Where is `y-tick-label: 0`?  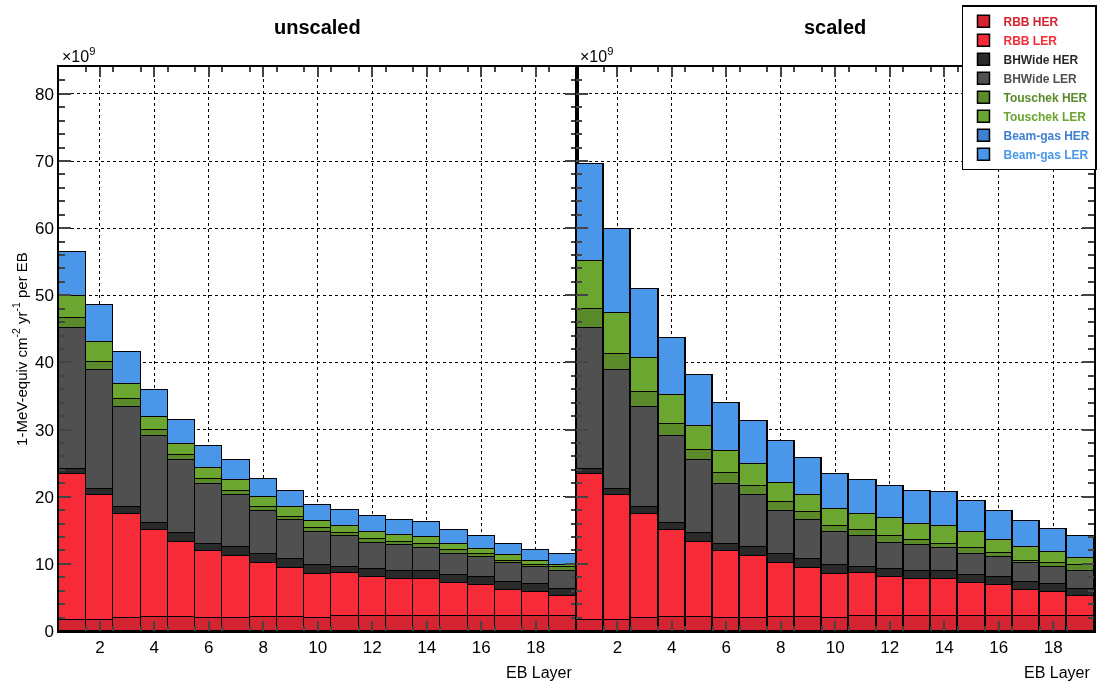 y-tick-label: 0 is located at coordinates (49, 631).